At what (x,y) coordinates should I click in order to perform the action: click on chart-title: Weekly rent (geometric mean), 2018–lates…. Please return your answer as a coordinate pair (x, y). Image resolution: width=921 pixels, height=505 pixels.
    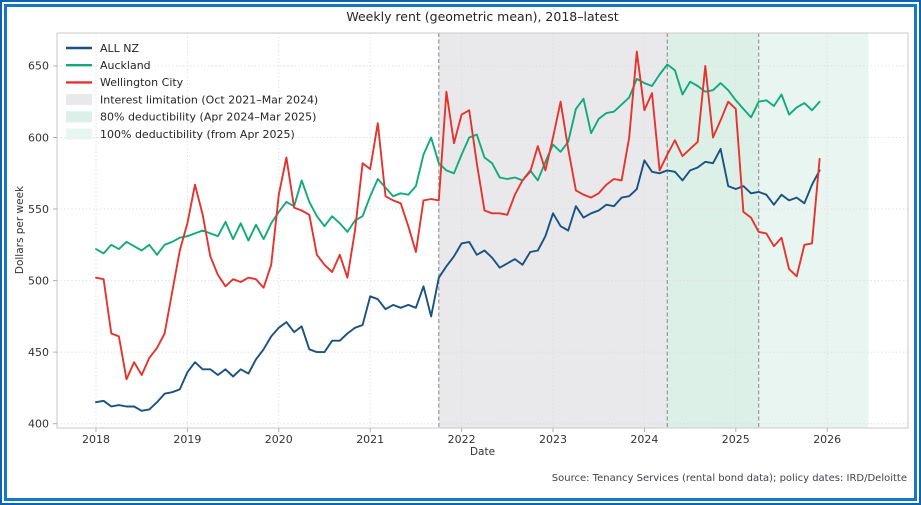
    Looking at the image, I should click on (482, 16).